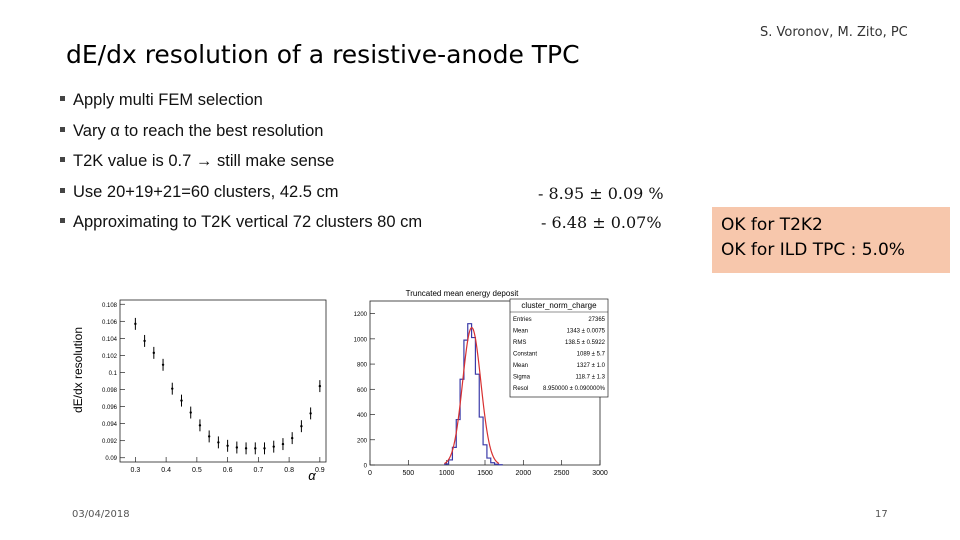 This screenshot has width=960, height=540. What do you see at coordinates (312, 475) in the screenshot?
I see `x-axis-label: α` at bounding box center [312, 475].